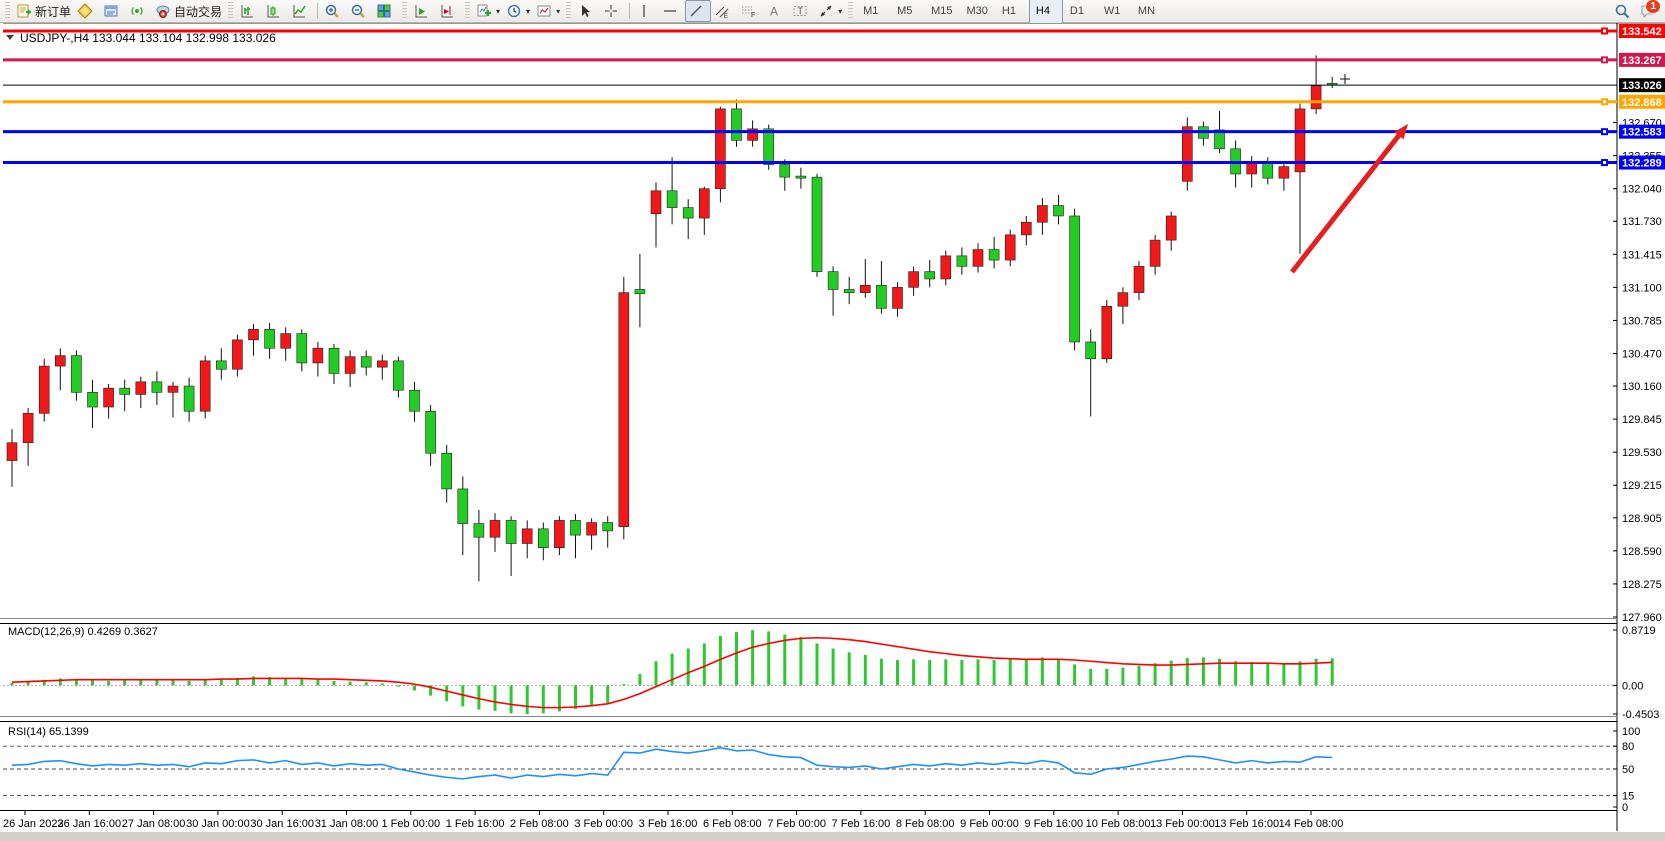  Describe the element at coordinates (802, 11) in the screenshot. I see `text-label-button: T` at that location.